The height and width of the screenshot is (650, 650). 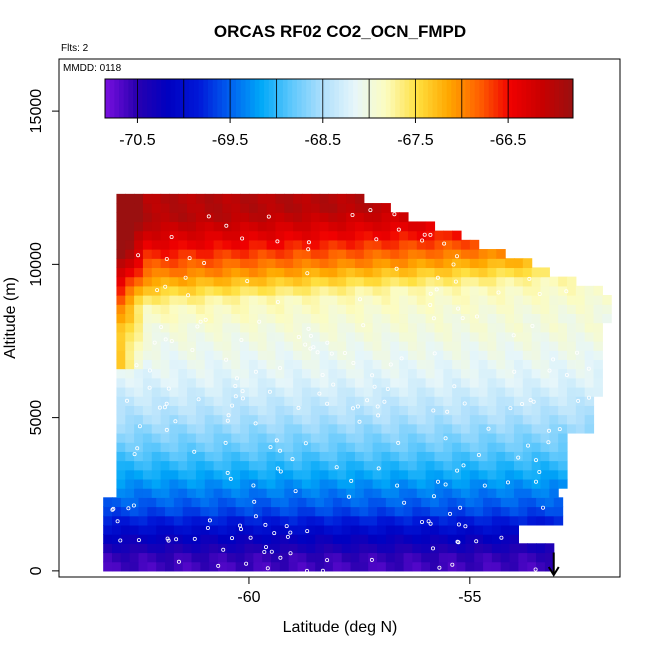 I want to click on x-tick-label: -60, so click(x=248, y=597).